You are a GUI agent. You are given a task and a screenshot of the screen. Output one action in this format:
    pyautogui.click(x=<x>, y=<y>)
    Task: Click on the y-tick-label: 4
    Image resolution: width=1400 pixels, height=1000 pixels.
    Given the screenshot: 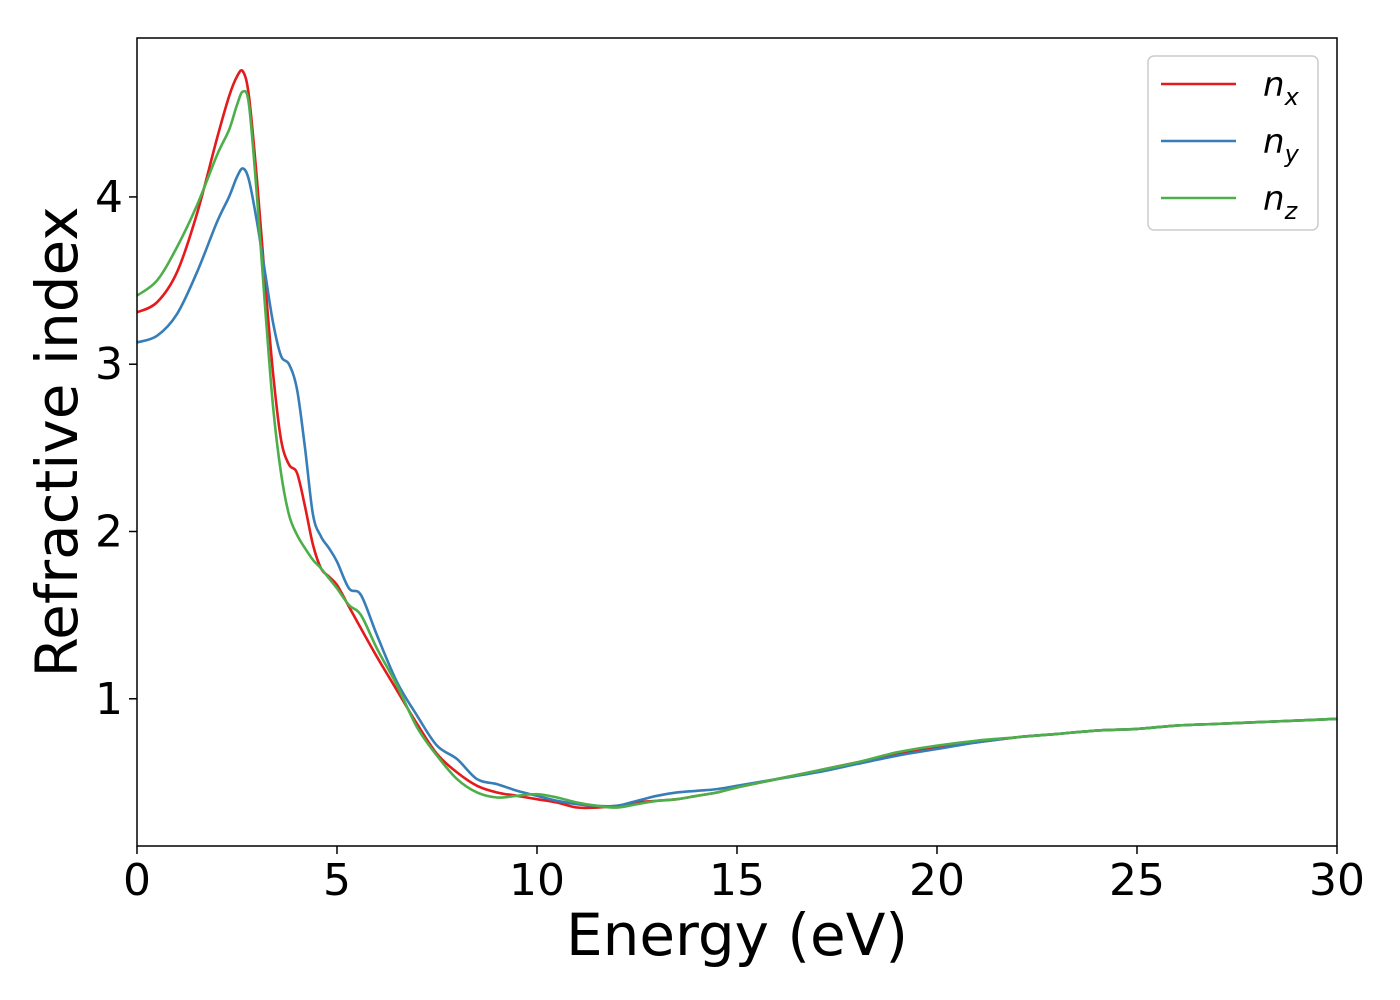 What is the action you would take?
    pyautogui.click(x=109, y=197)
    